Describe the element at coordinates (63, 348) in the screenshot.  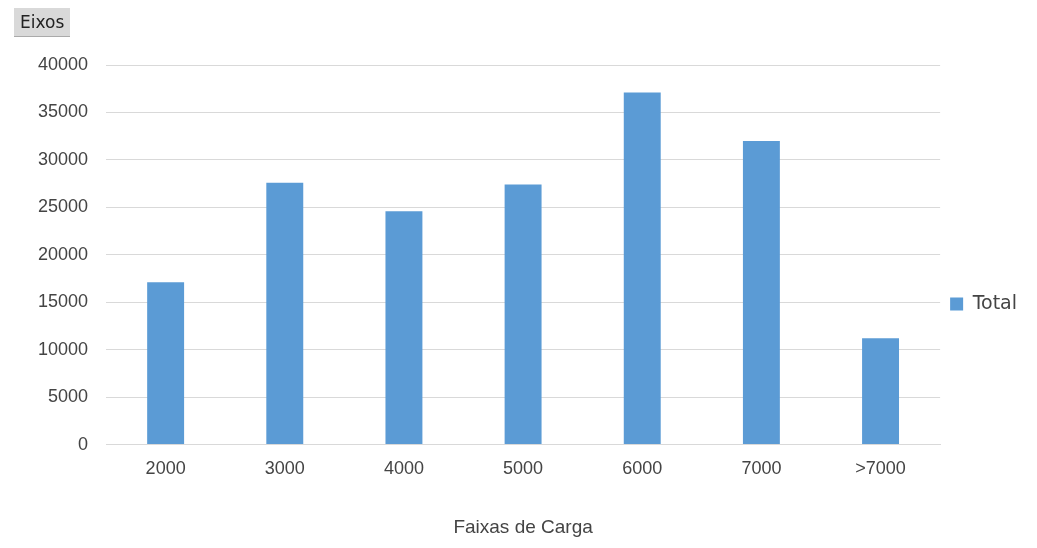
I see `y-tick-label: 10000` at that location.